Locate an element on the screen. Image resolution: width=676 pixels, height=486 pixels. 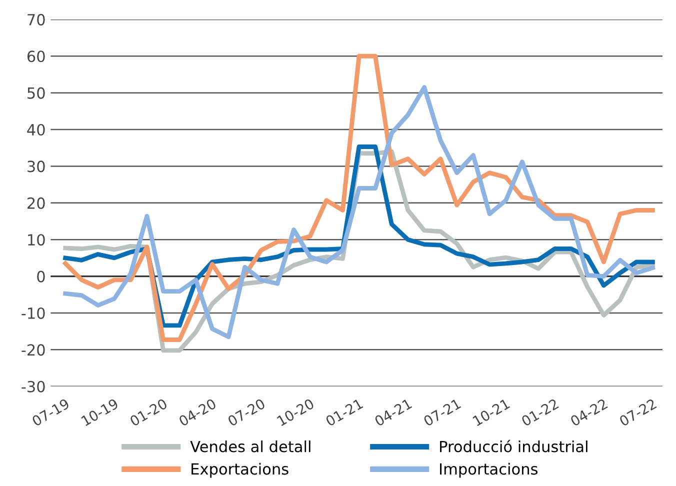
y-tick-label: 10 is located at coordinates (36, 240).